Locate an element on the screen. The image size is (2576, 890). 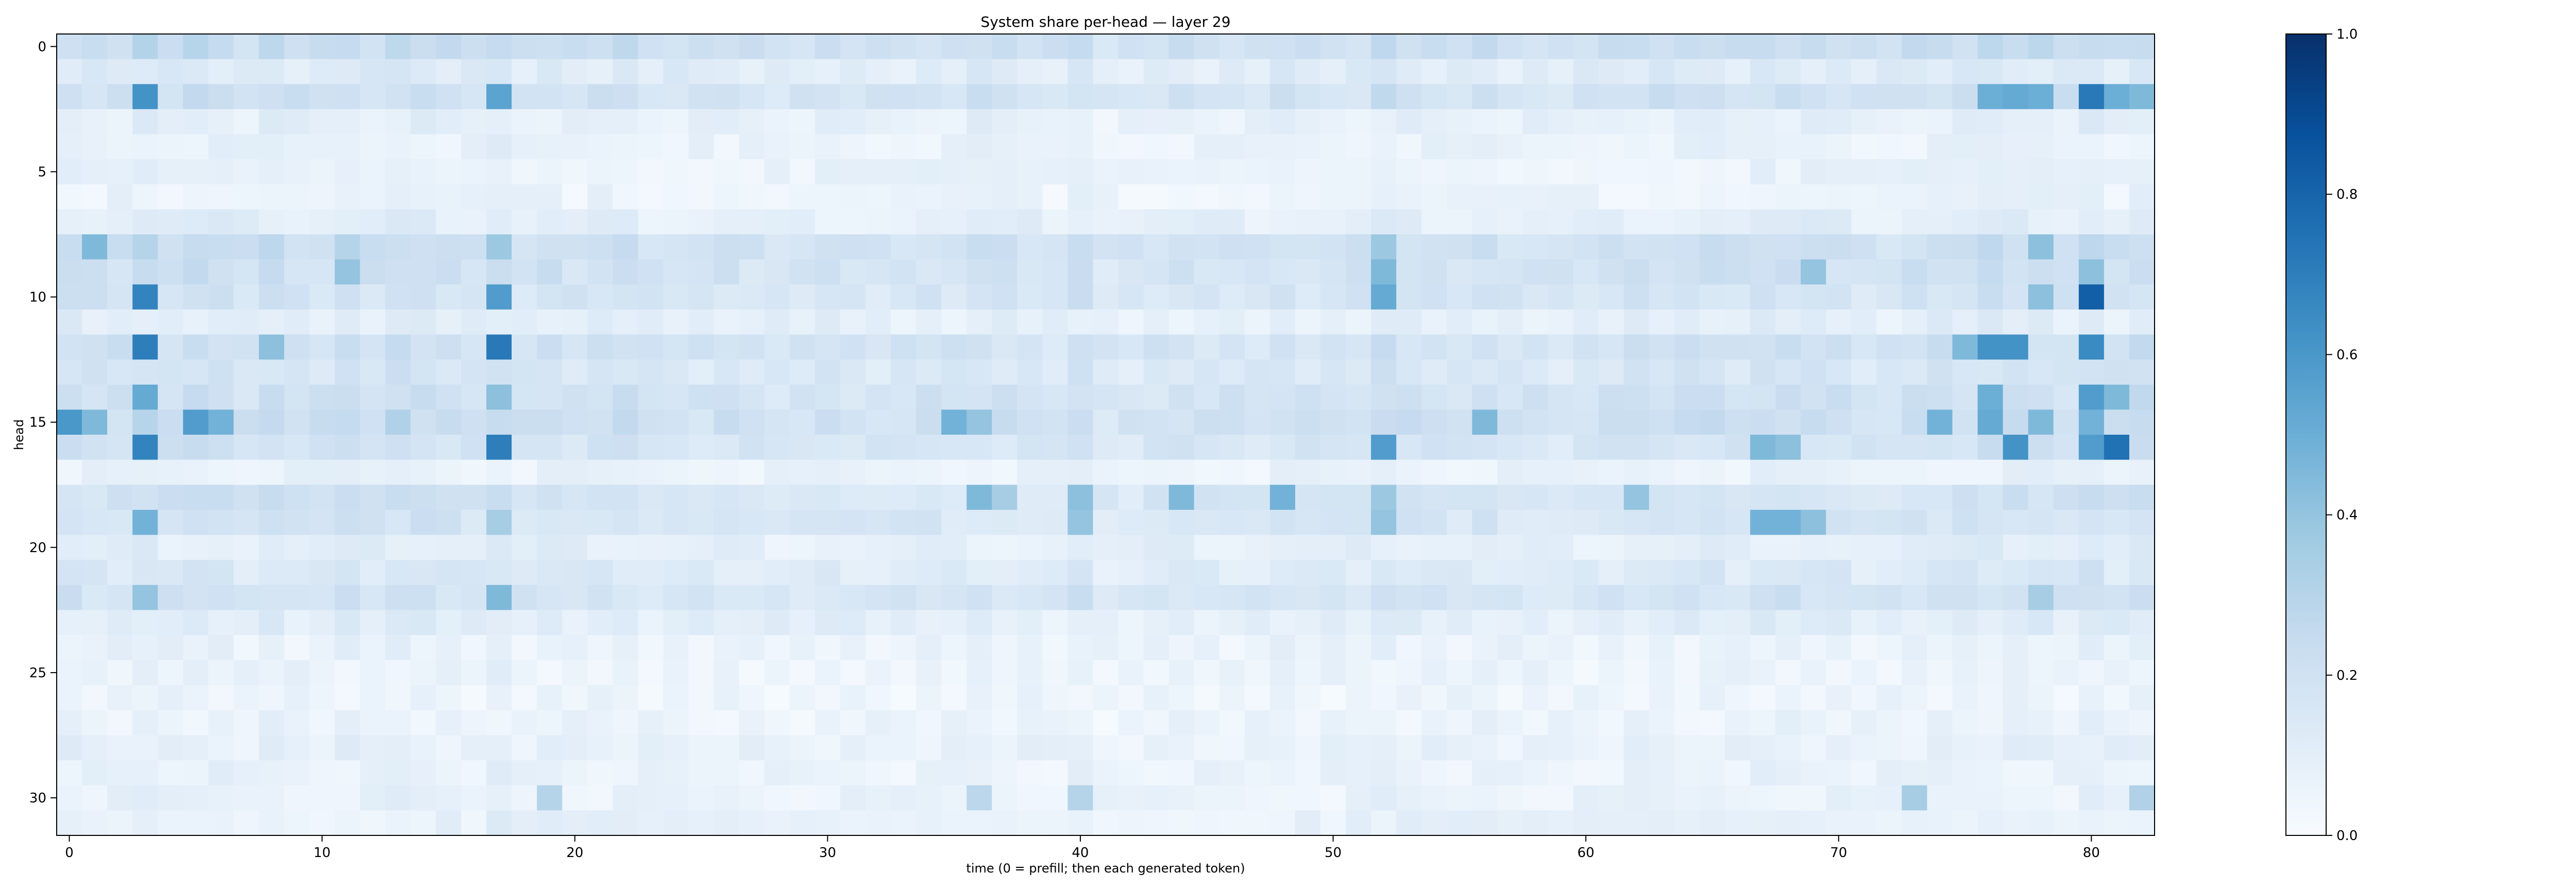
y-tick-label: 10 is located at coordinates (37, 297).